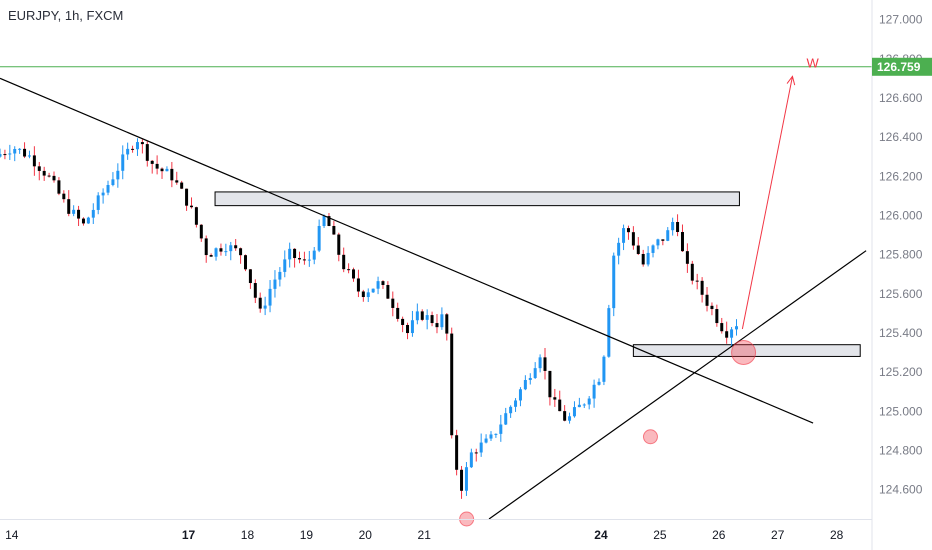 The height and width of the screenshot is (550, 932). I want to click on y-tick-label: 125.800, so click(901, 255).